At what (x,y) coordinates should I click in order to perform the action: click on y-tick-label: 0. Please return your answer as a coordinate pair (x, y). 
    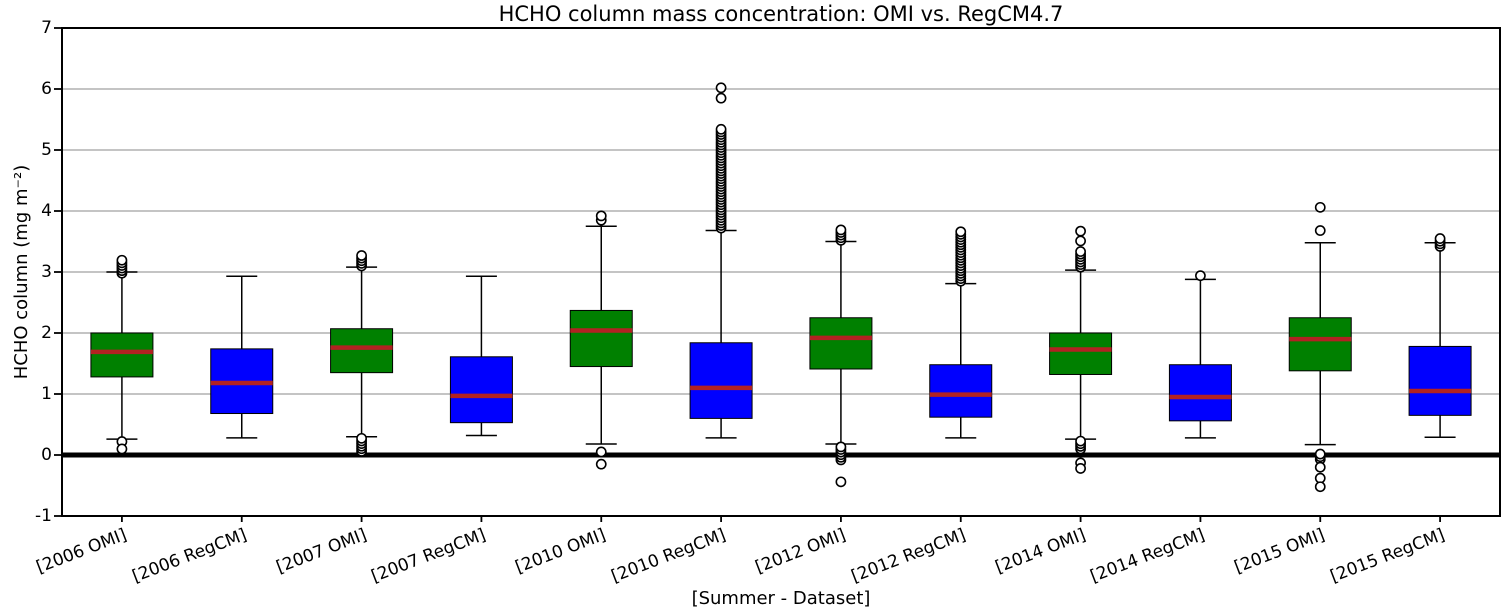
    Looking at the image, I should click on (46, 455).